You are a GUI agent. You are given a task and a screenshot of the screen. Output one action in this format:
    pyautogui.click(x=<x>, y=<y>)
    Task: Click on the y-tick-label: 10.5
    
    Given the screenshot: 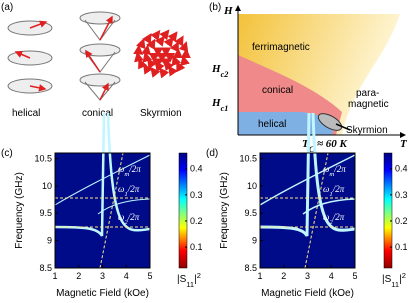 What is the action you would take?
    pyautogui.click(x=43, y=158)
    